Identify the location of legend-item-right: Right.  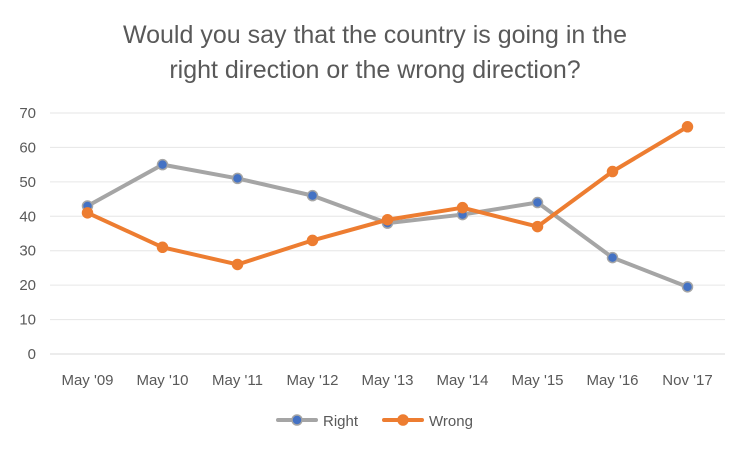
(317, 421).